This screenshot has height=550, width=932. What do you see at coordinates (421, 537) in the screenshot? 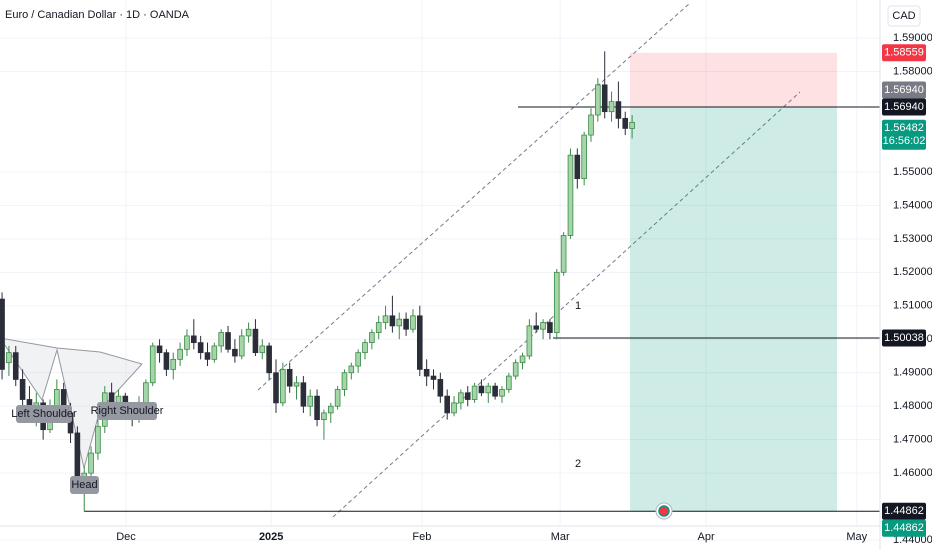
I see `x-tick-label: Feb` at bounding box center [421, 537].